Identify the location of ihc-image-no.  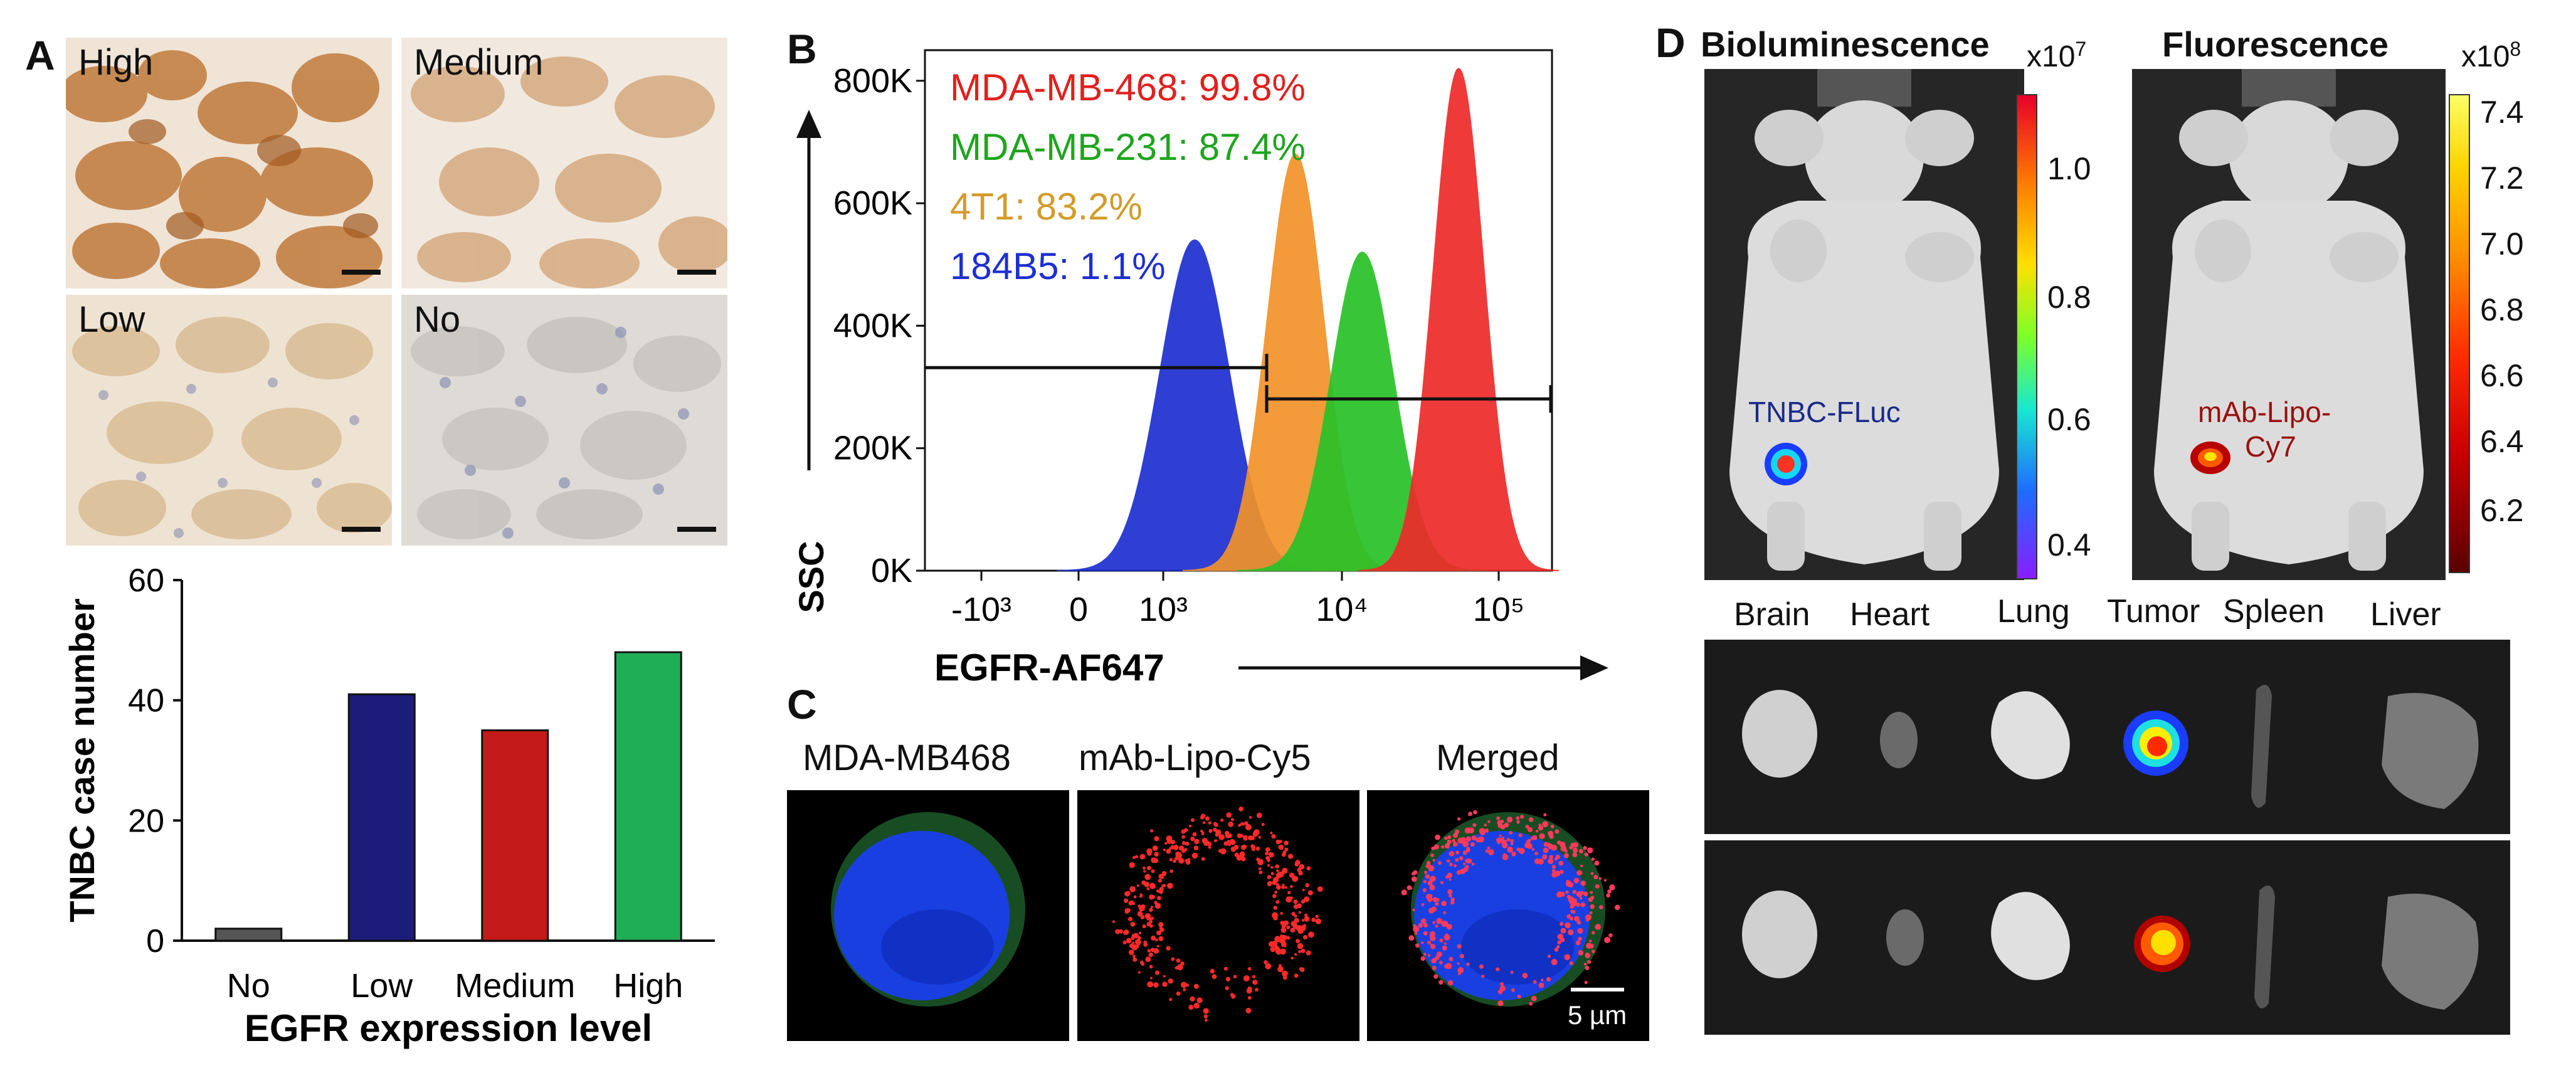
(564, 420).